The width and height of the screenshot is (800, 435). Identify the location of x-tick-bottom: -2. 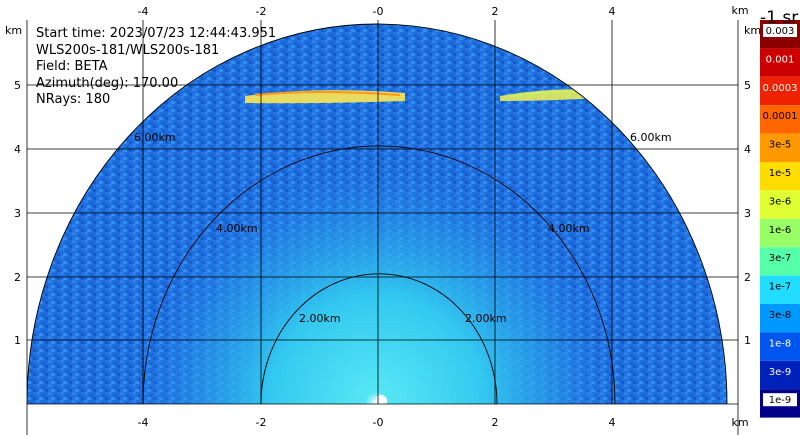
(261, 422).